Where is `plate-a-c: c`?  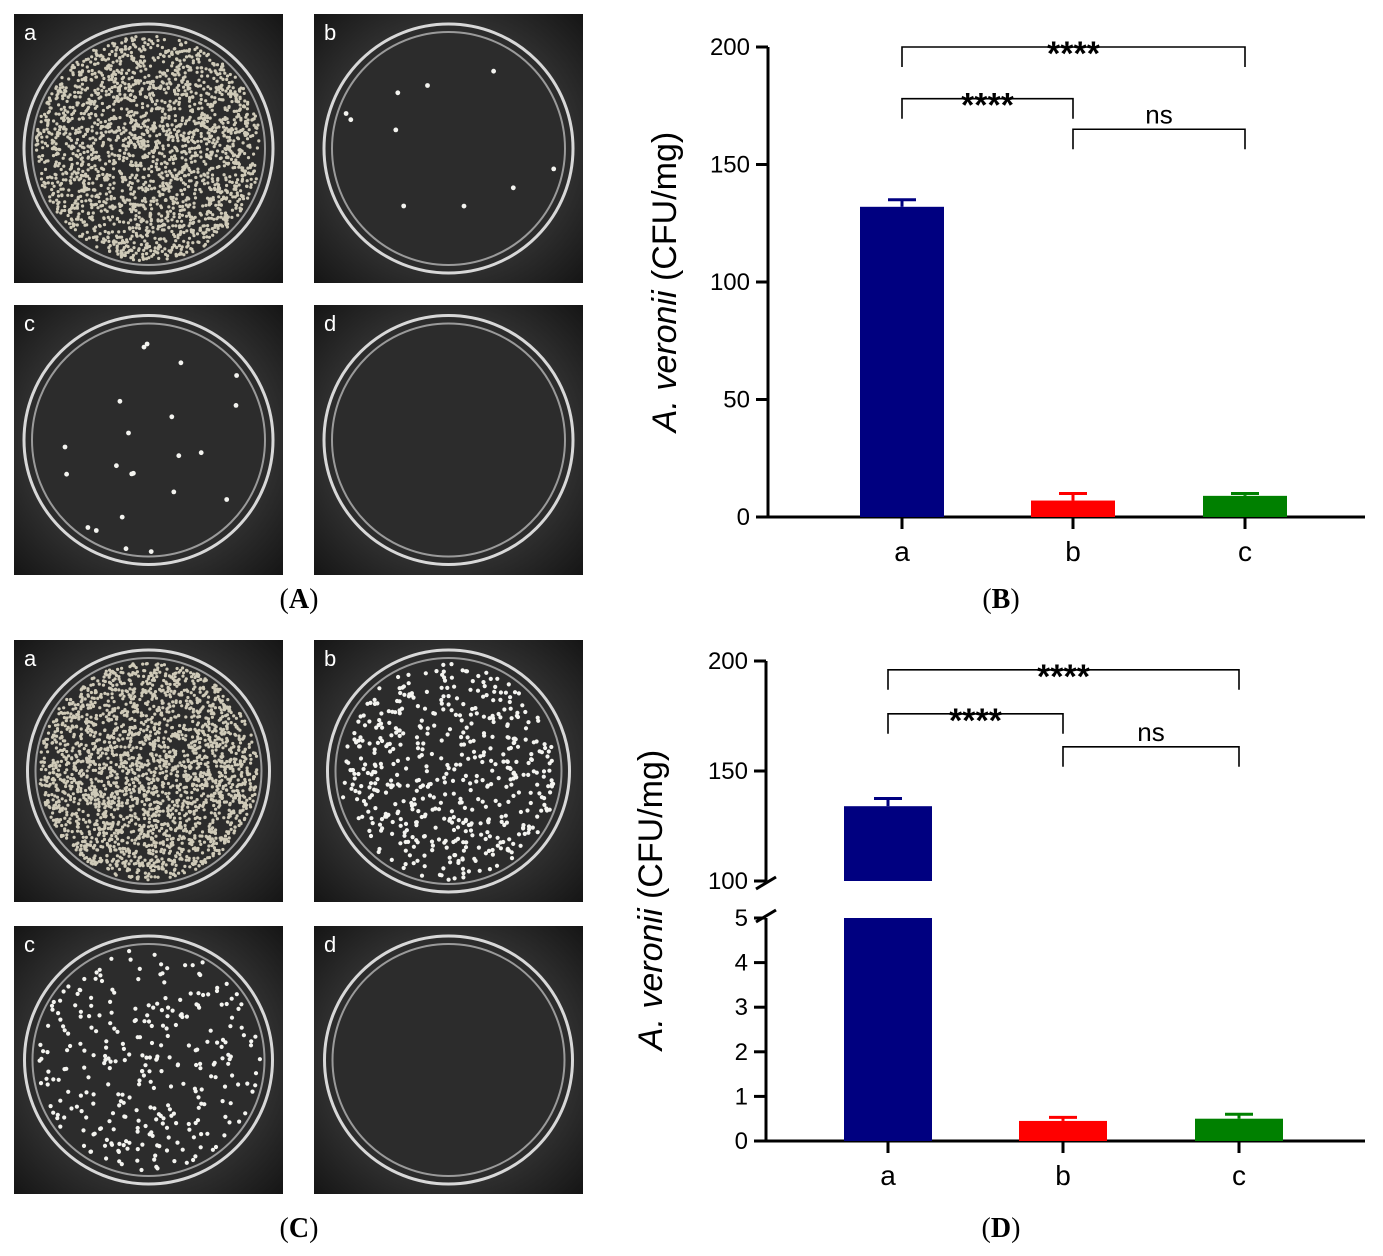
plate-a-c: c is located at coordinates (148, 440).